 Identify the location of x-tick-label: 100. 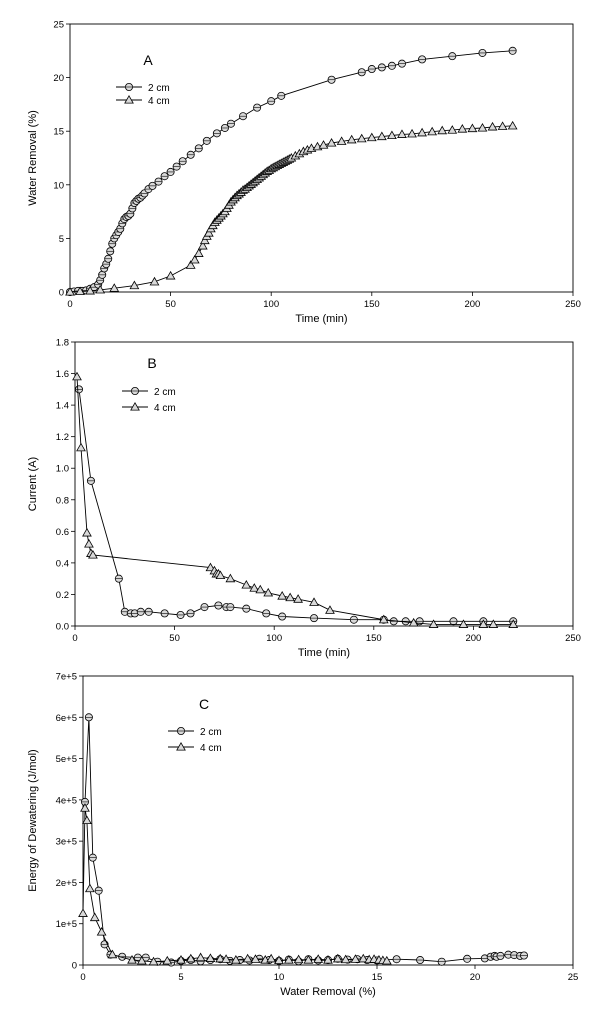
(274, 638).